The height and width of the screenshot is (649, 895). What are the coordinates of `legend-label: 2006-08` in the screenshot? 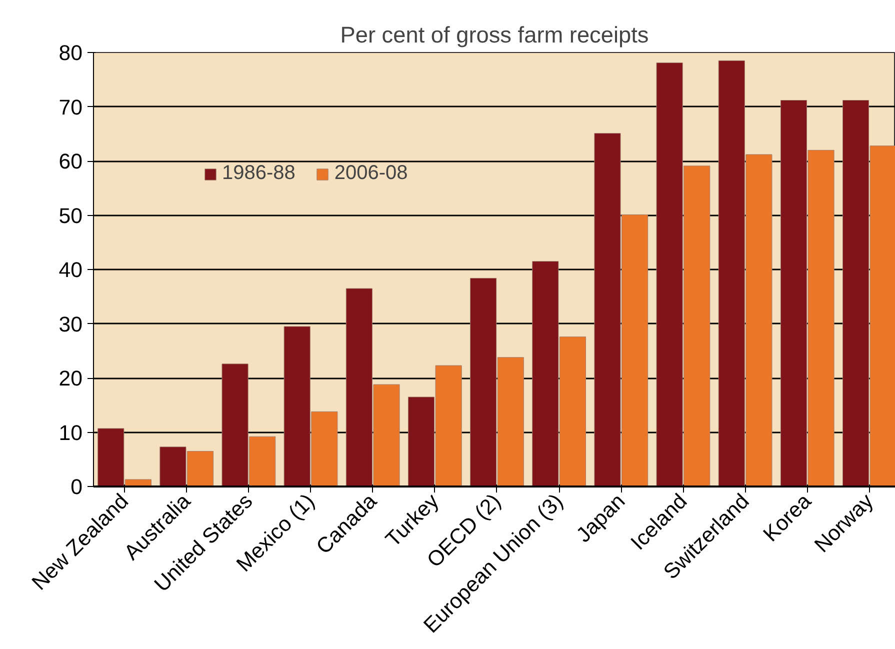 It's located at (371, 173).